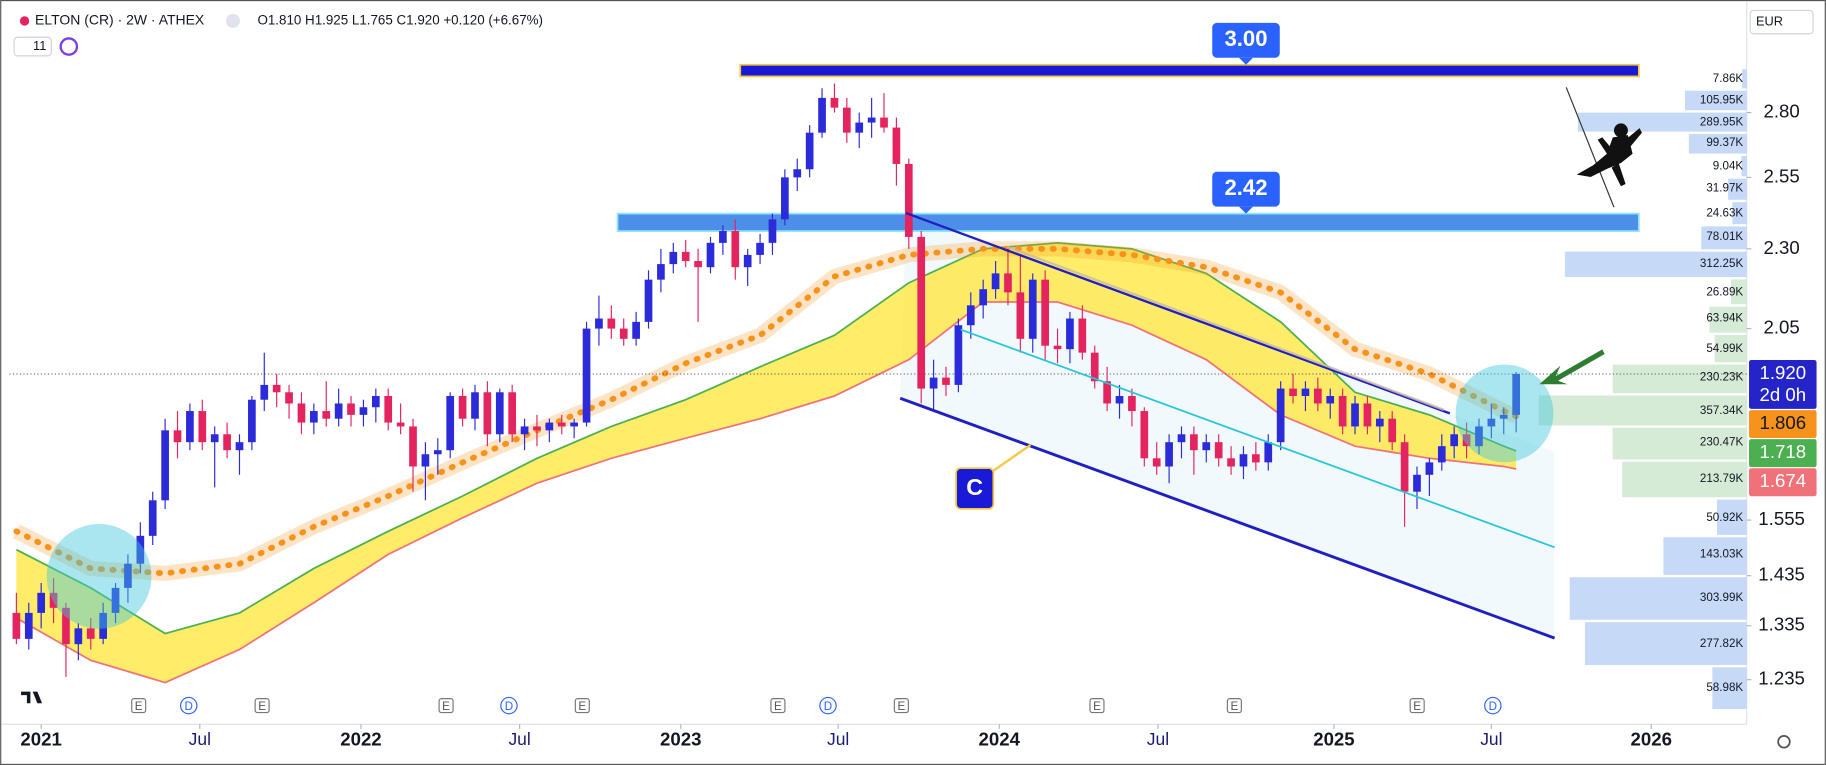 This screenshot has height=765, width=1826. What do you see at coordinates (360, 738) in the screenshot?
I see `x-tick-label: 2022` at bounding box center [360, 738].